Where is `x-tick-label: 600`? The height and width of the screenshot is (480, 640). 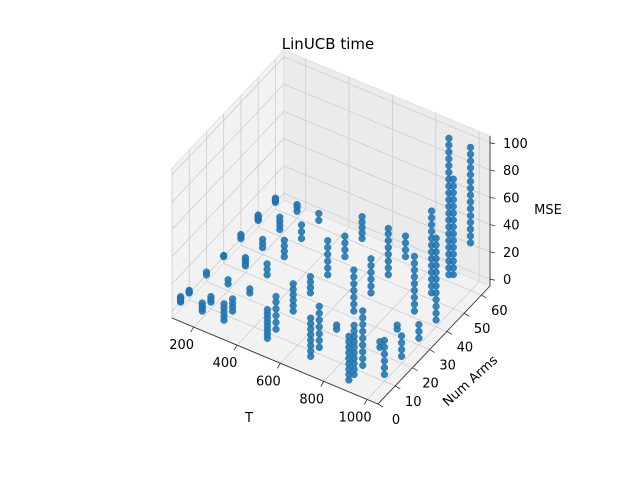
x-tick-label: 600 is located at coordinates (268, 381).